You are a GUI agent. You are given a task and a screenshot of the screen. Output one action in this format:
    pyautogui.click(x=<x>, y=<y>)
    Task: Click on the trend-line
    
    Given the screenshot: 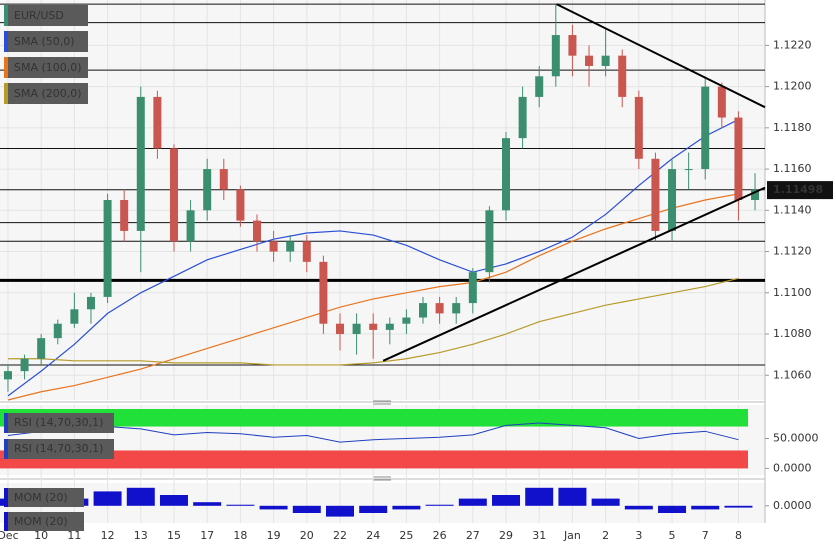 What is the action you would take?
    pyautogui.click(x=574, y=274)
    